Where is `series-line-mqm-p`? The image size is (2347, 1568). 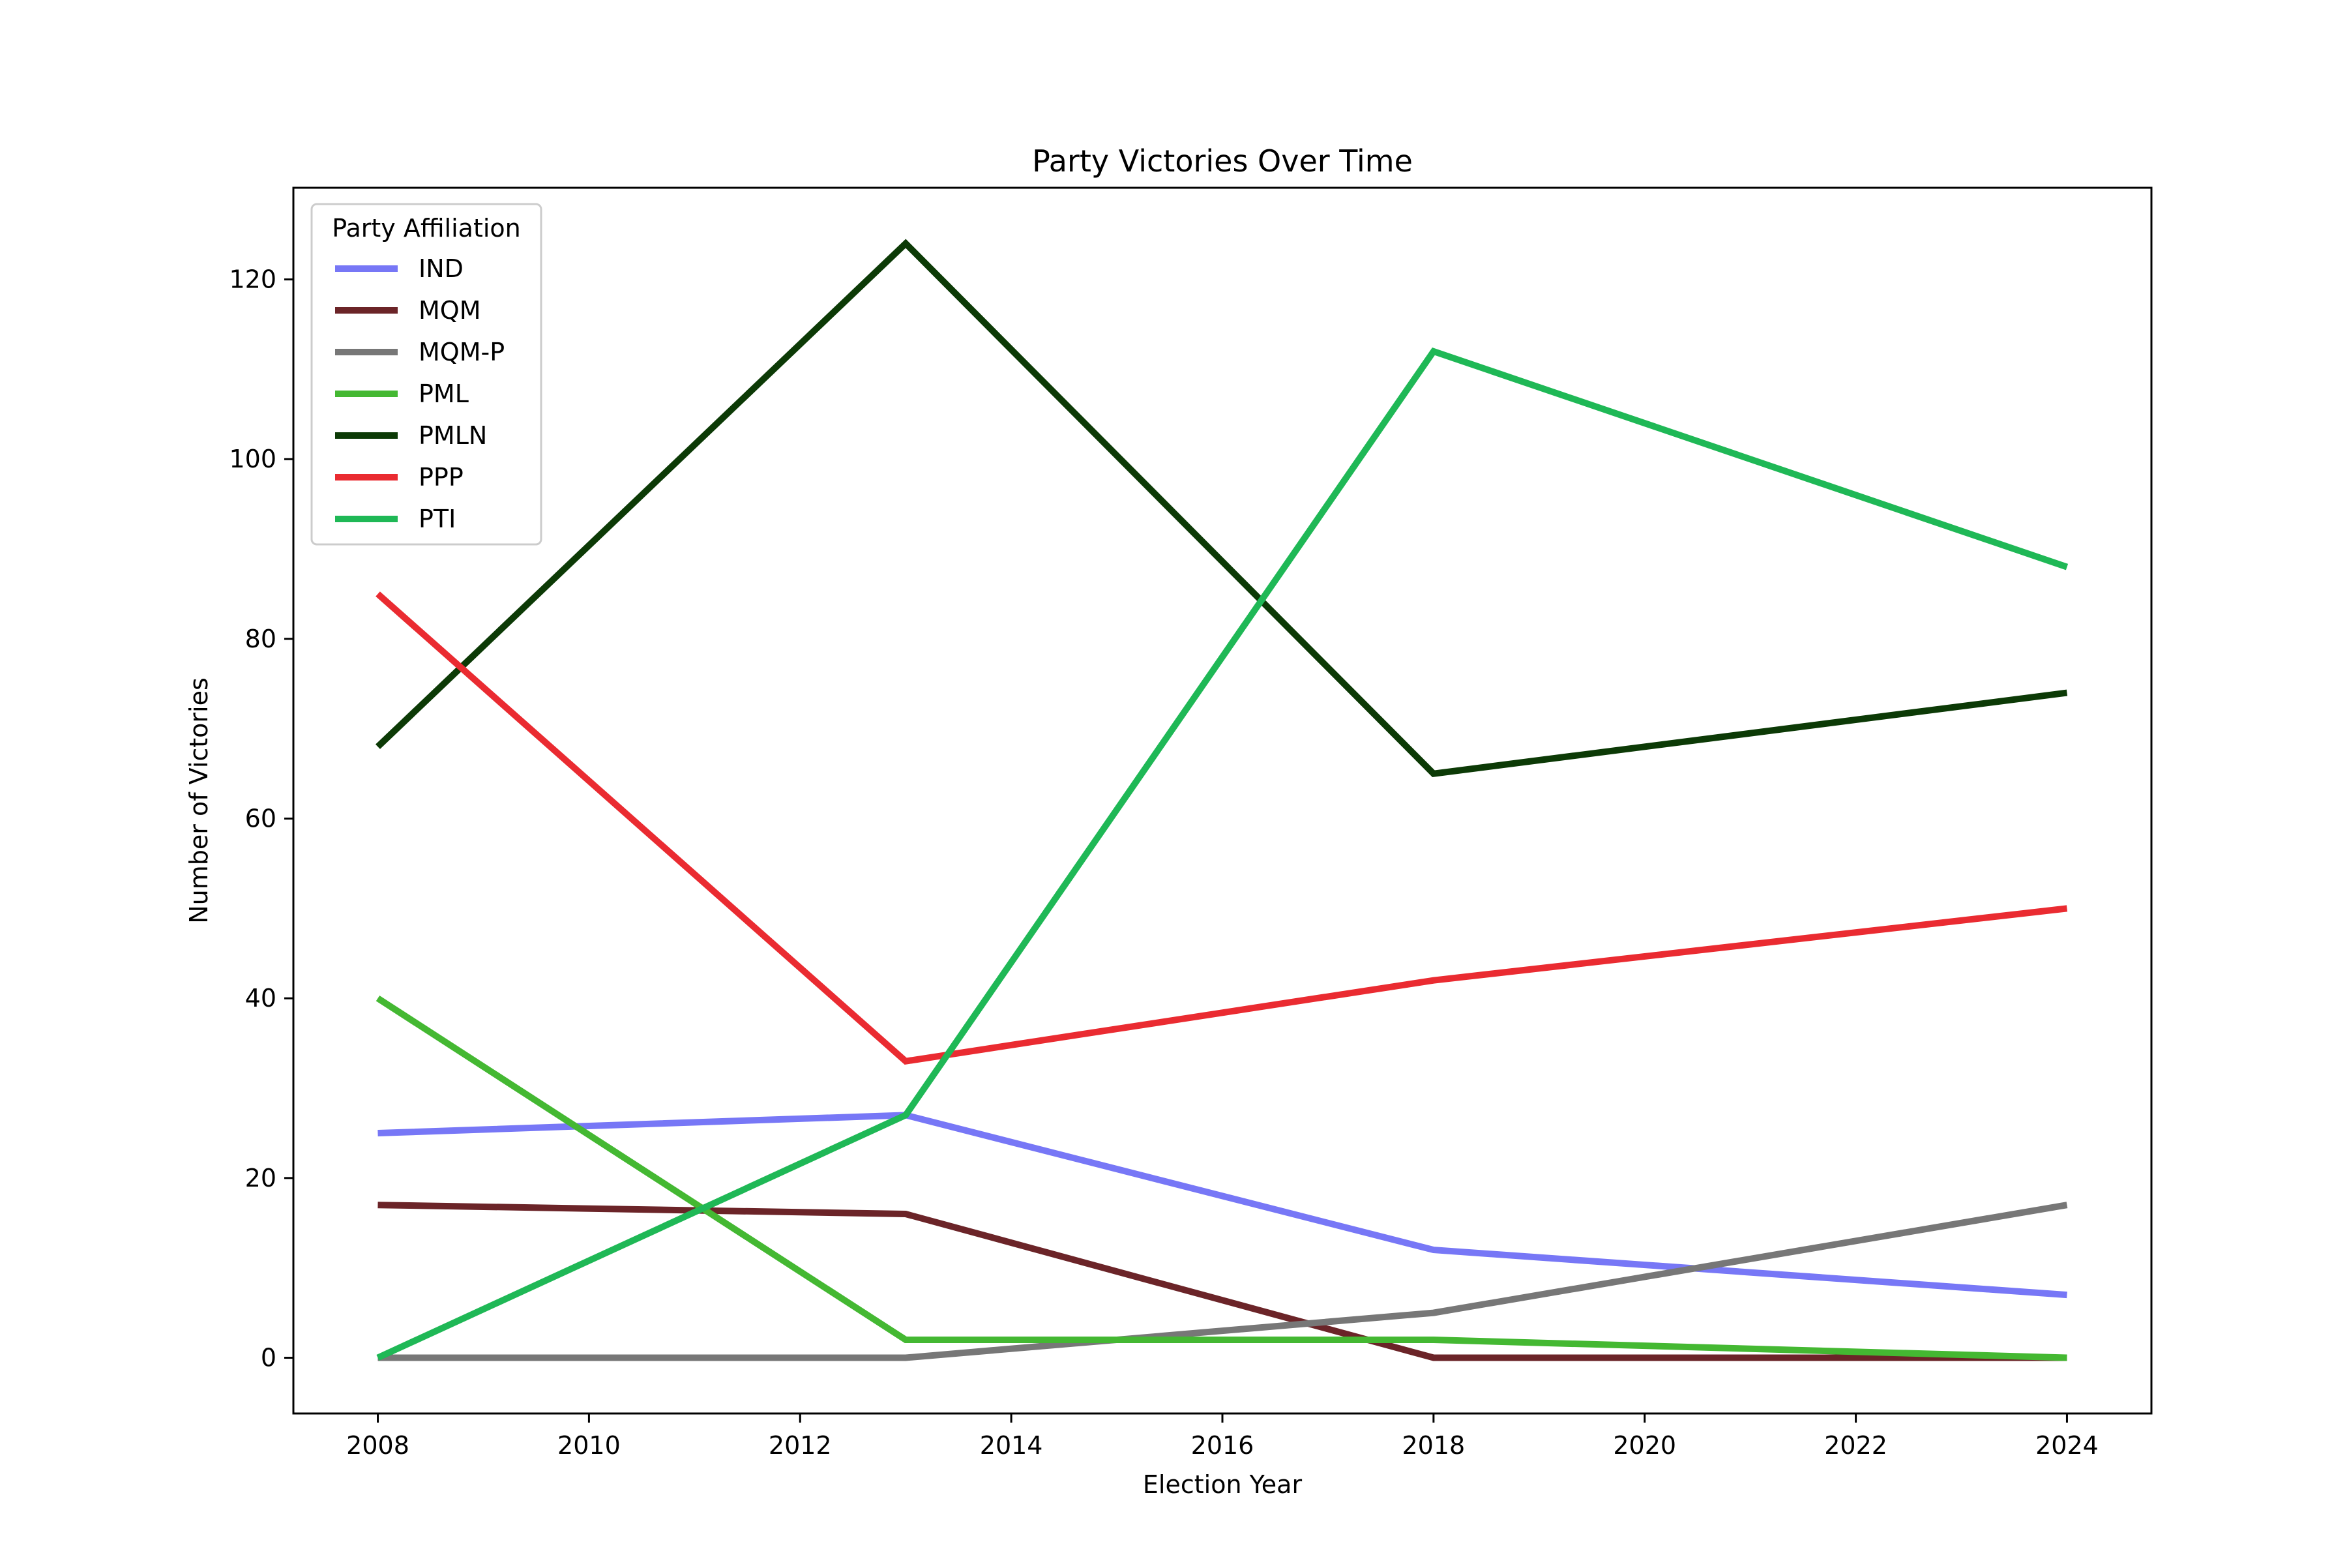 series-line-mqm-p is located at coordinates (1222, 1282).